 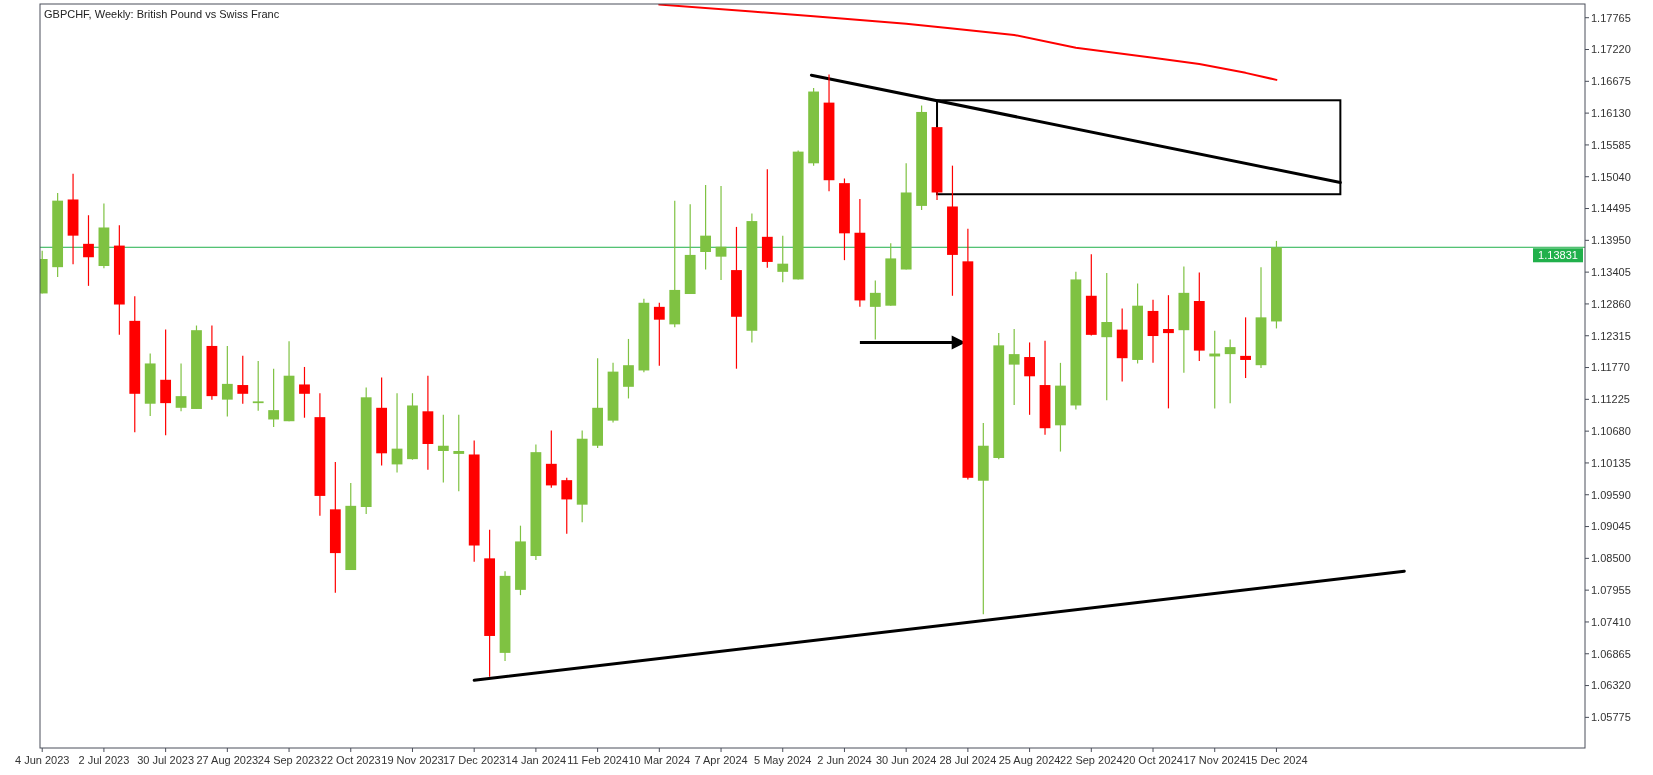 I want to click on x-tick-label: 7 Apr 2024, so click(x=721, y=760).